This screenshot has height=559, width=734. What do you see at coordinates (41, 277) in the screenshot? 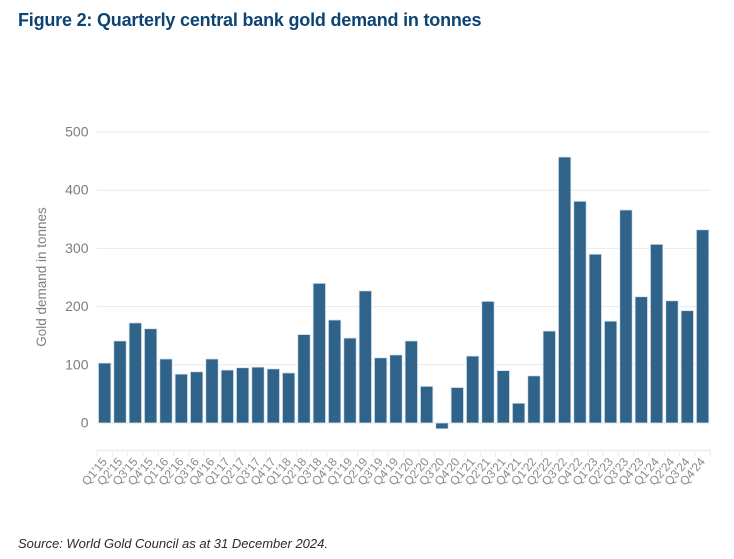
I see `y-axis-title: Gold demand in tonnes` at bounding box center [41, 277].